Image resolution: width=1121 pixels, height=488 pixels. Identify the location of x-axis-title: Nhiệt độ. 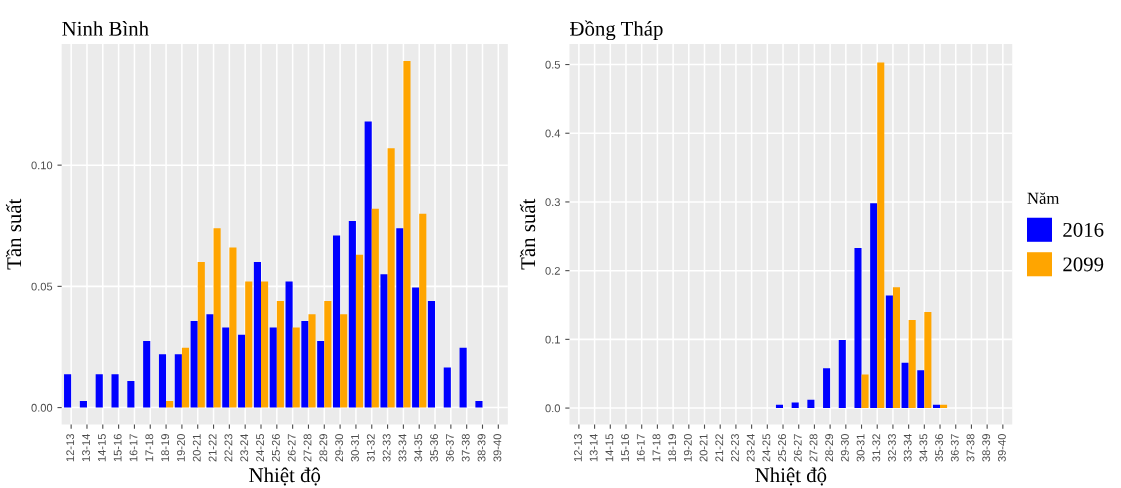
(791, 476).